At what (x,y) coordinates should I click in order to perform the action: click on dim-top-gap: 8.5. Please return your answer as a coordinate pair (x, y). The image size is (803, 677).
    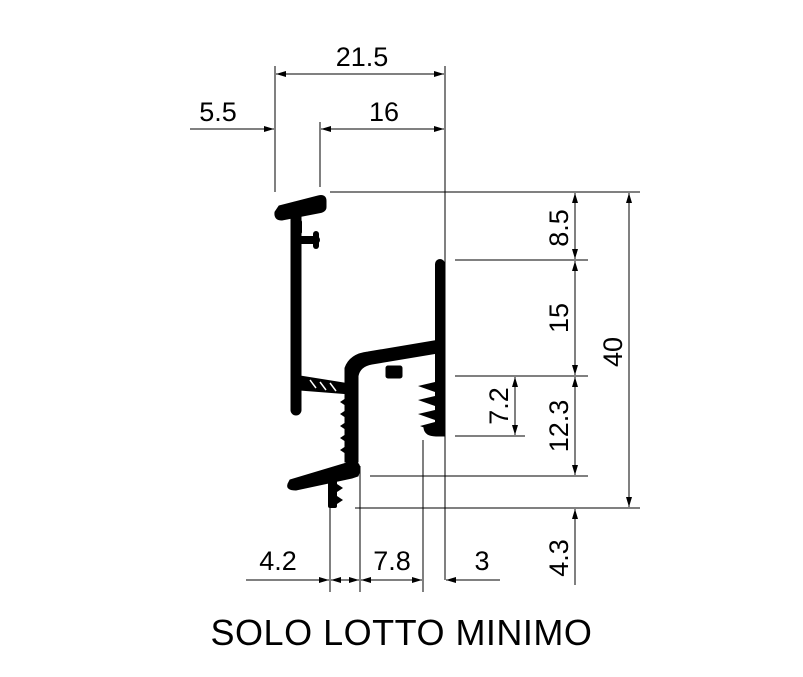
    Looking at the image, I should click on (559, 228).